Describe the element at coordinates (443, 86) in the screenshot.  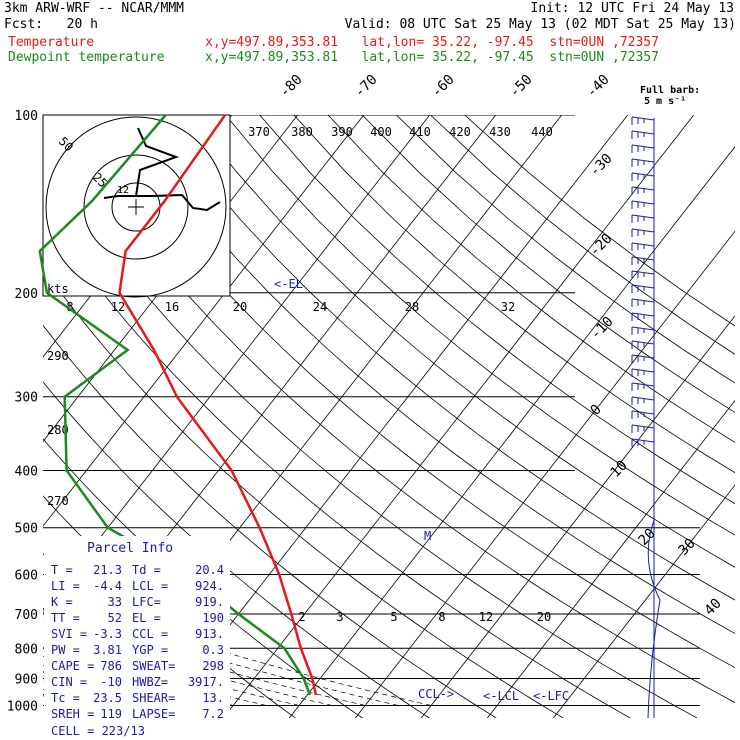
I see `isotherm-label: -60` at that location.